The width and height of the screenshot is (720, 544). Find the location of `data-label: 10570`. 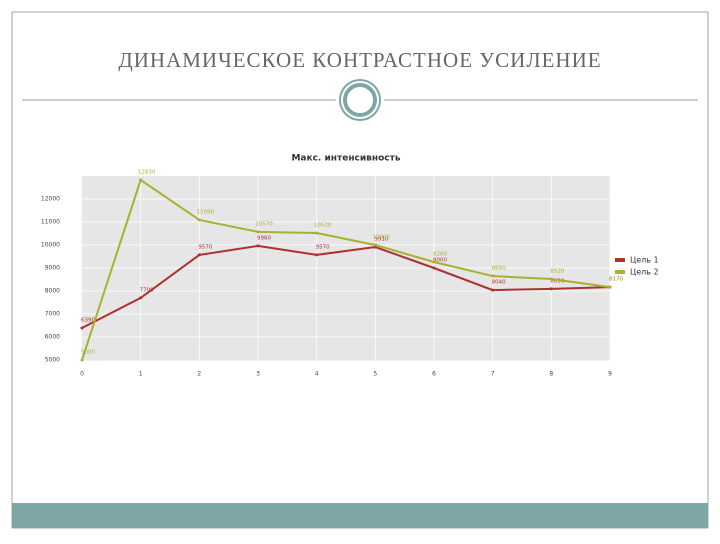

data-label: 10570 is located at coordinates (264, 224).